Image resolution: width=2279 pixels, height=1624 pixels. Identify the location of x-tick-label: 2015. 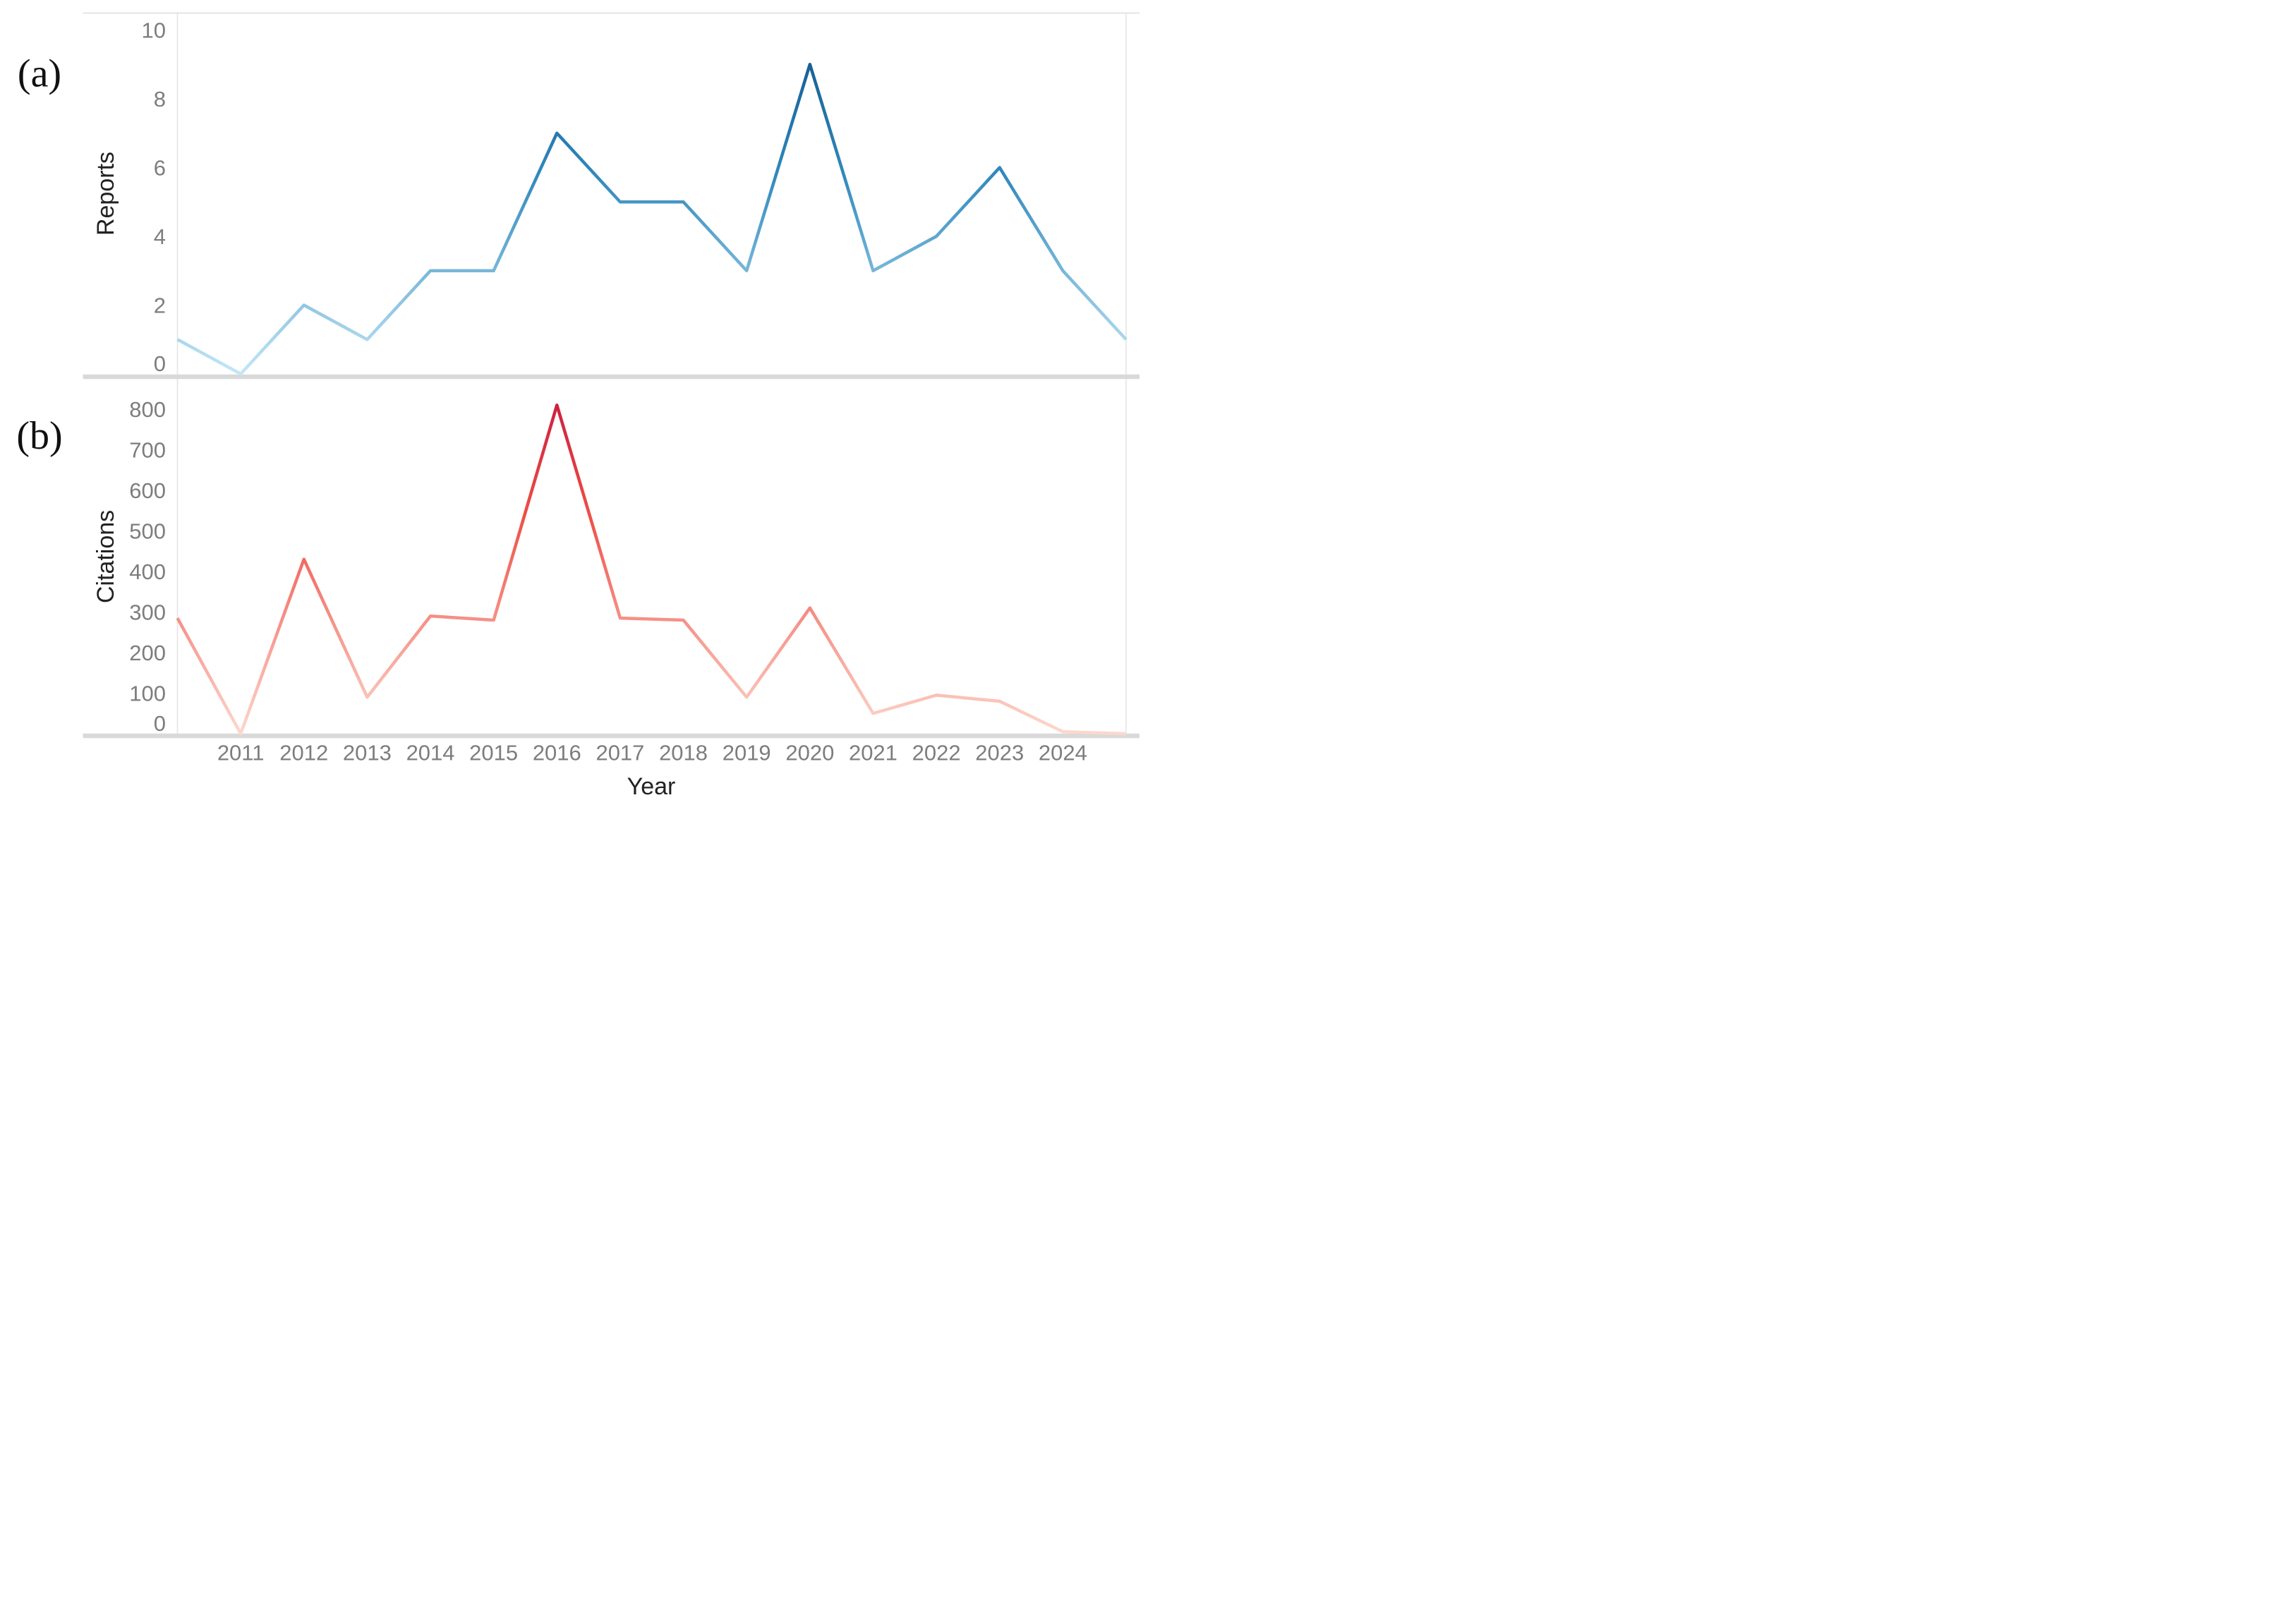
(493, 753).